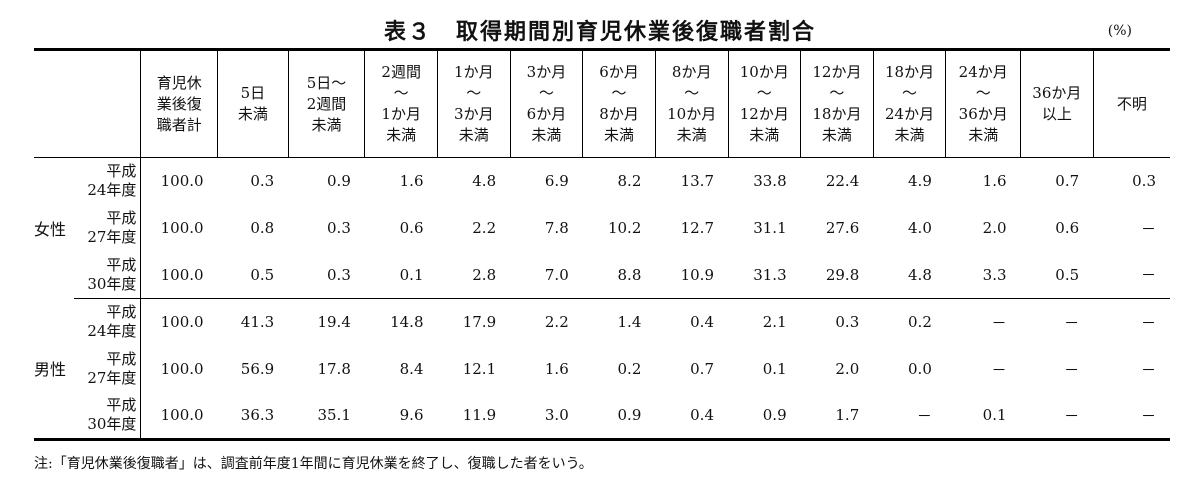 The height and width of the screenshot is (487, 1200). What do you see at coordinates (920, 369) in the screenshot?
I see `value-cell: 0.0` at bounding box center [920, 369].